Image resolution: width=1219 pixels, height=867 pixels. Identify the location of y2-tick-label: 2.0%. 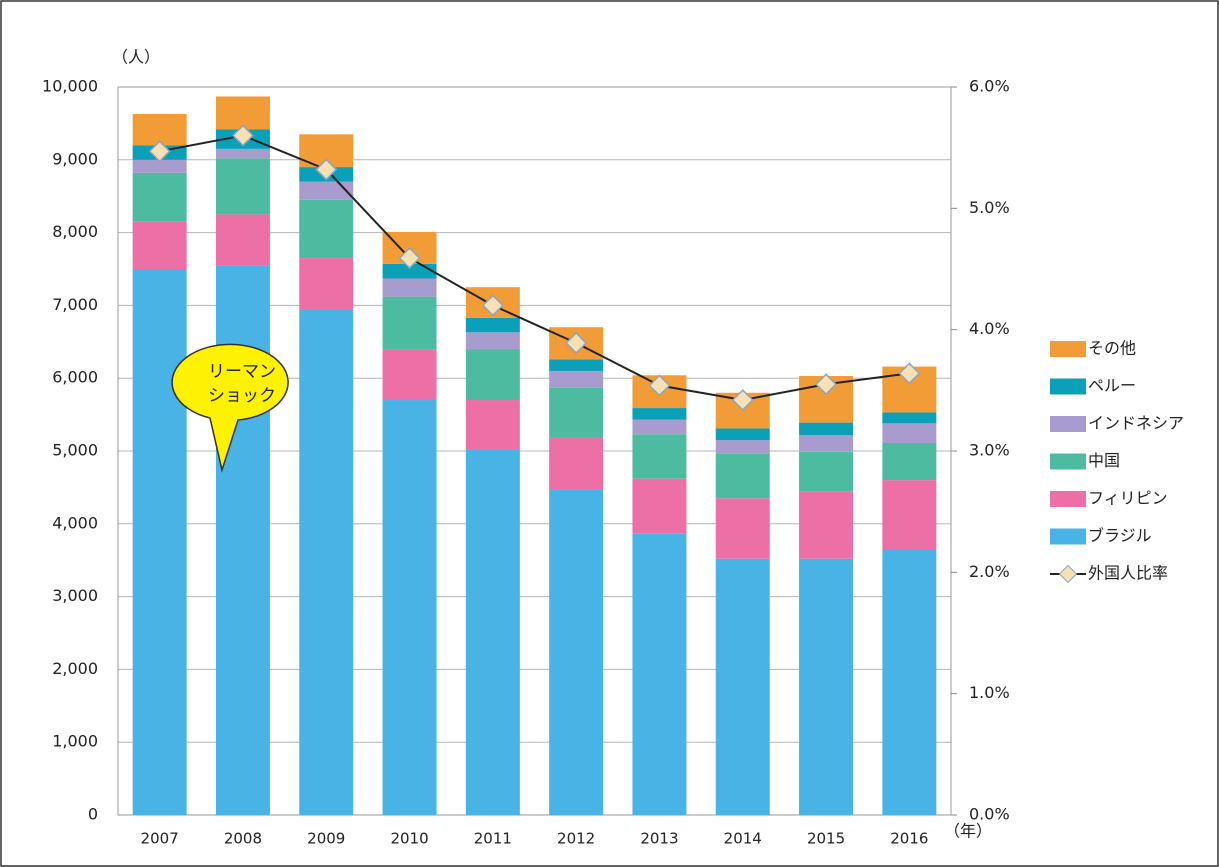
(989, 571).